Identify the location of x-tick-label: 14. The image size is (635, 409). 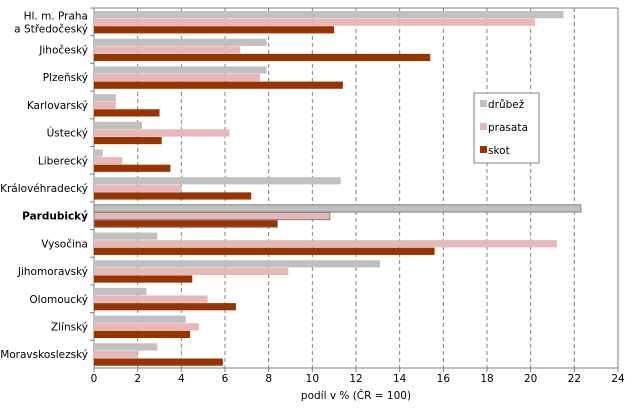
(400, 379).